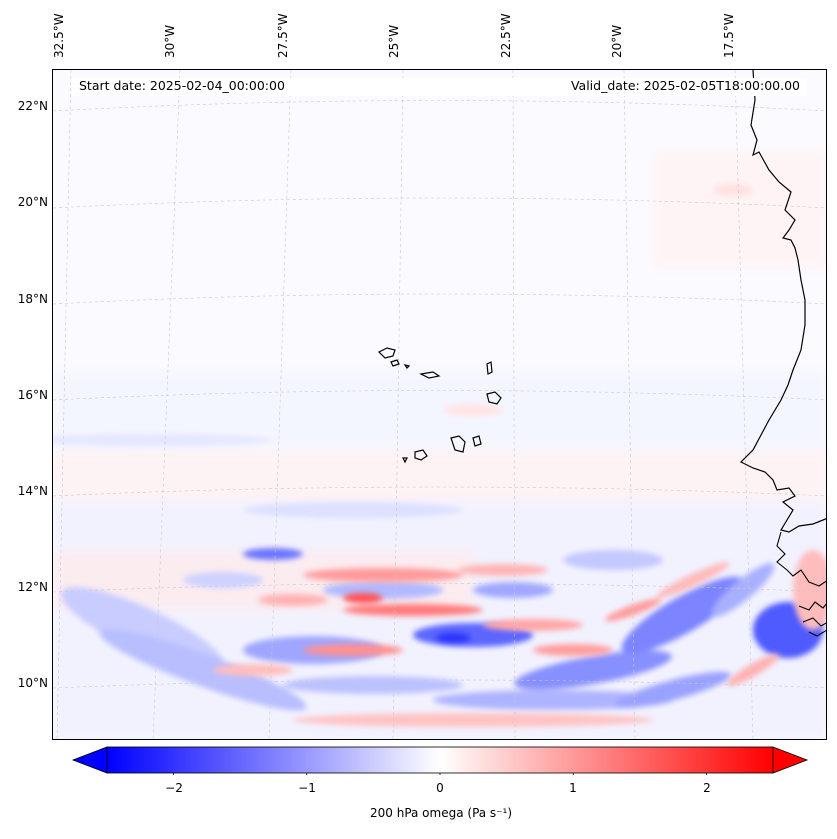 The height and width of the screenshot is (839, 837). What do you see at coordinates (394, 41) in the screenshot?
I see `lon-label-25w: 25°W` at bounding box center [394, 41].